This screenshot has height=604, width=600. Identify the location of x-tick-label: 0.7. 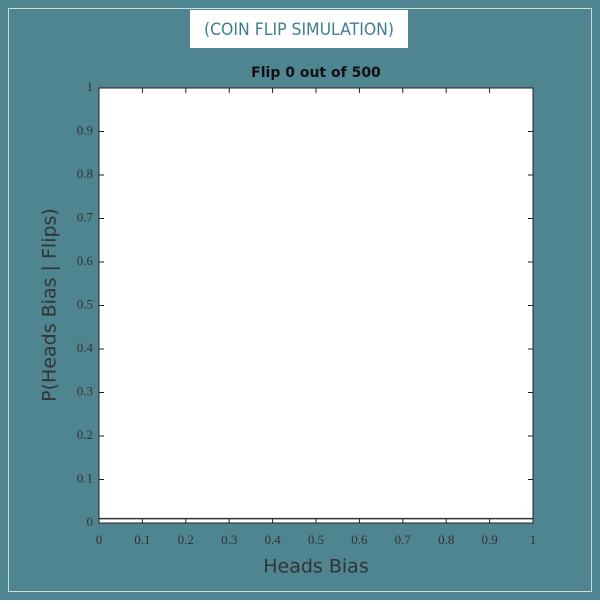
(403, 539).